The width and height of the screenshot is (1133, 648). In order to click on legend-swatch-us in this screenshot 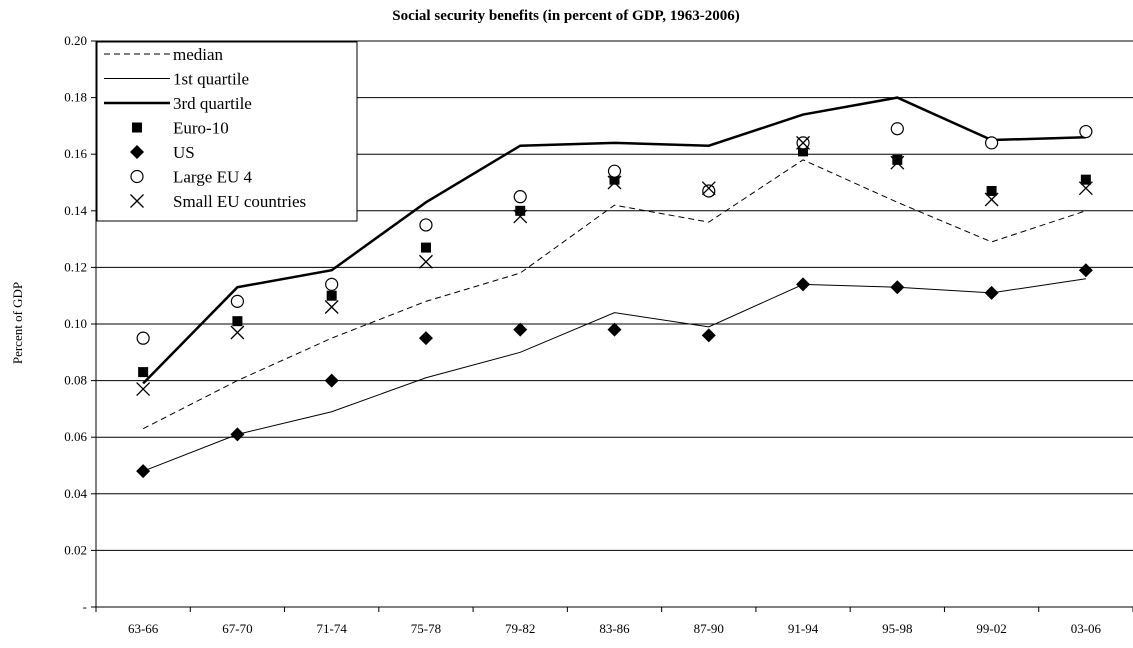, I will do `click(137, 152)`.